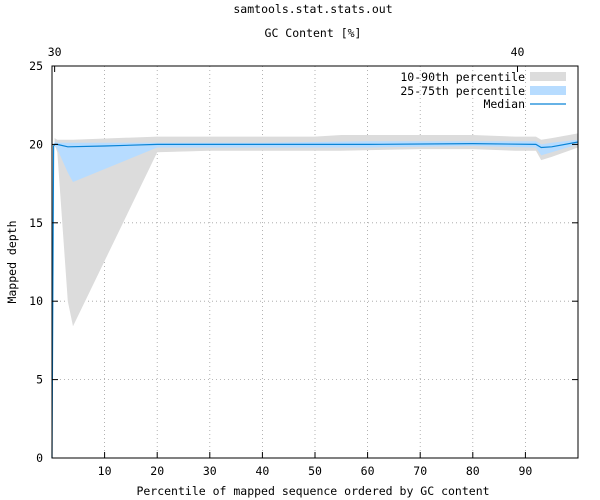 The height and width of the screenshot is (500, 600). Describe the element at coordinates (36, 301) in the screenshot. I see `y-tick-label: 10` at that location.